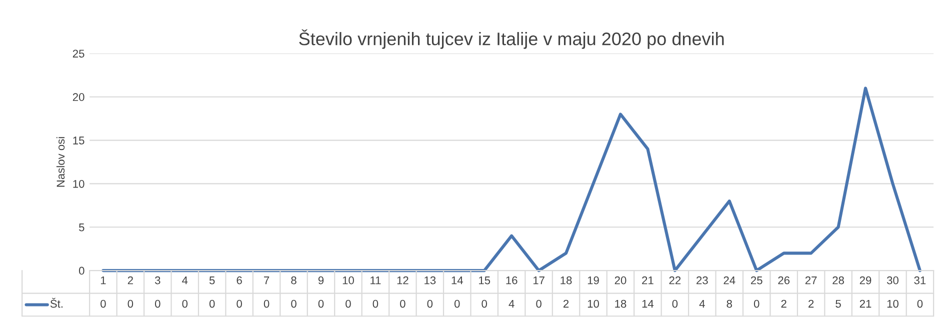 This screenshot has width=943, height=324. I want to click on x-tick-label: 15, so click(484, 280).